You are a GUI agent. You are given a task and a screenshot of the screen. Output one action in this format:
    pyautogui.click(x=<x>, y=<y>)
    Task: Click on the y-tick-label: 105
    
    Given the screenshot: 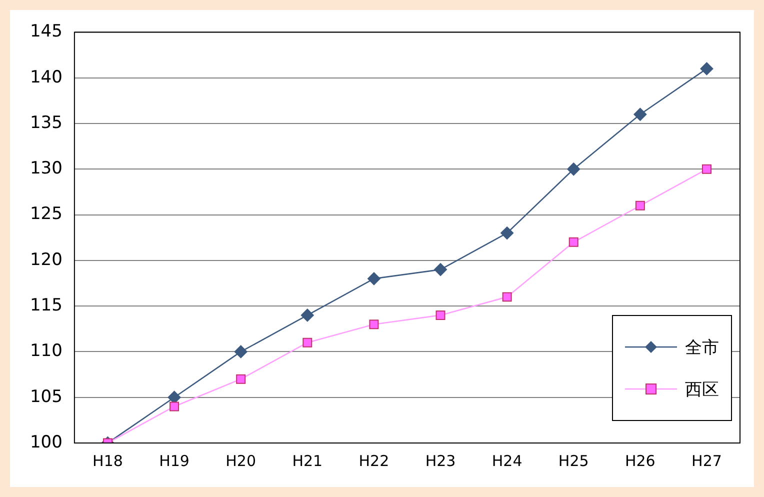 What is the action you would take?
    pyautogui.click(x=46, y=396)
    